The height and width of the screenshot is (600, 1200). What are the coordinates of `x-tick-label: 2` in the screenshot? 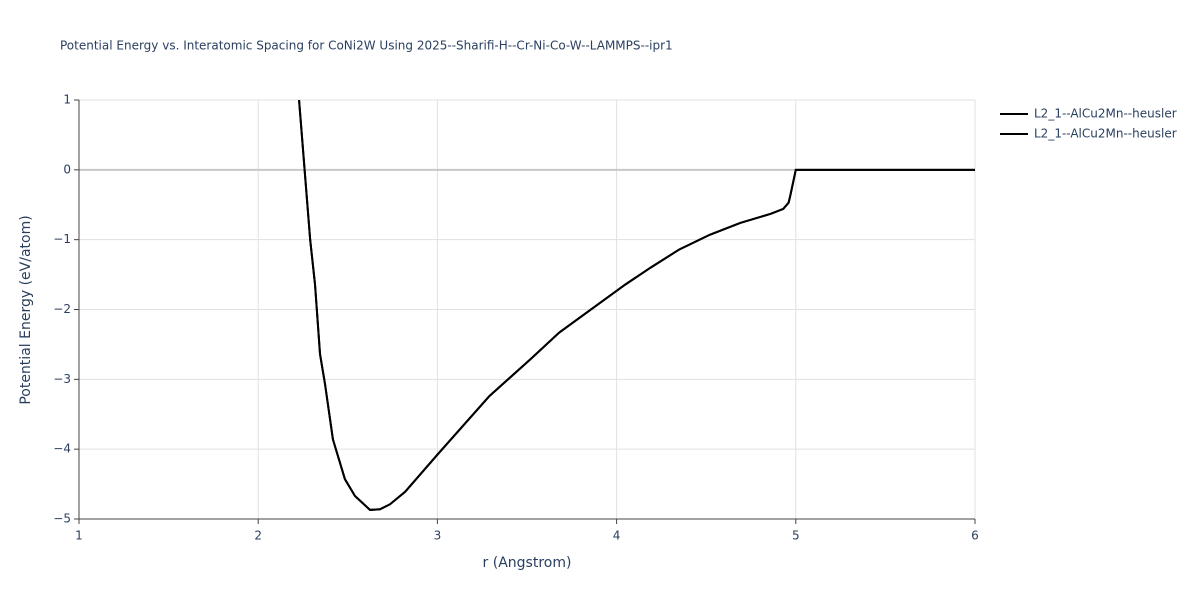 It's located at (258, 536).